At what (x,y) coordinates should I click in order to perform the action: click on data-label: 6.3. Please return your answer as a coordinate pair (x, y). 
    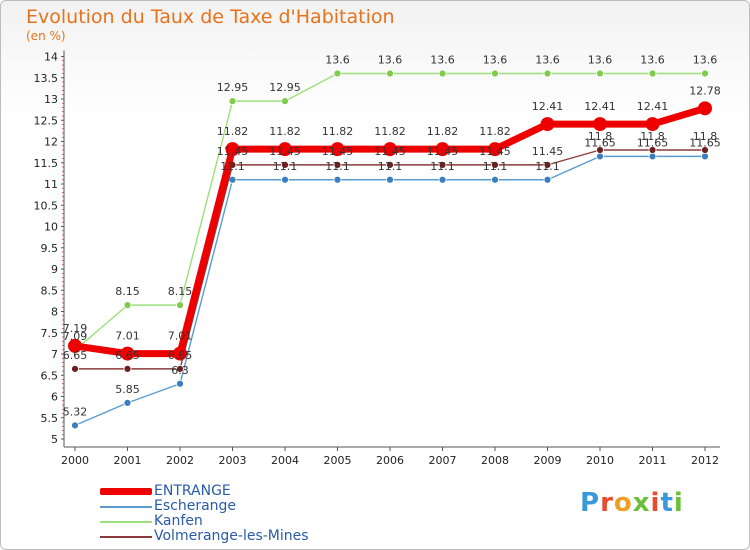
    Looking at the image, I should click on (180, 370).